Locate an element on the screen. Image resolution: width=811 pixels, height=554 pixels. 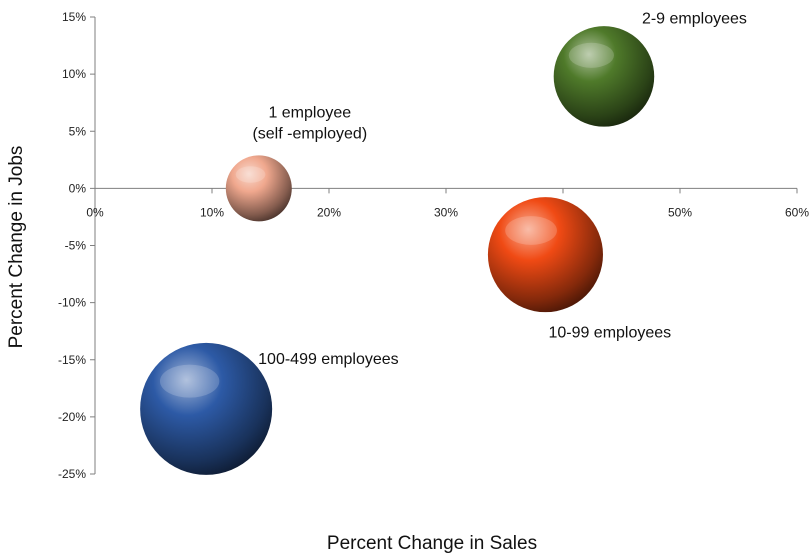
y-tick-label: -5% is located at coordinates (76, 246).